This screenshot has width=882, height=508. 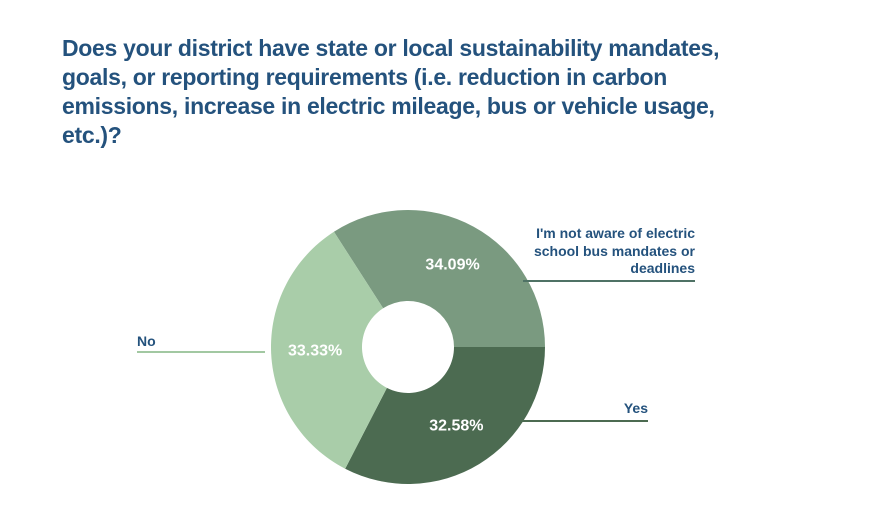 I want to click on slice-value-label-yes: 32.58%, so click(x=456, y=426).